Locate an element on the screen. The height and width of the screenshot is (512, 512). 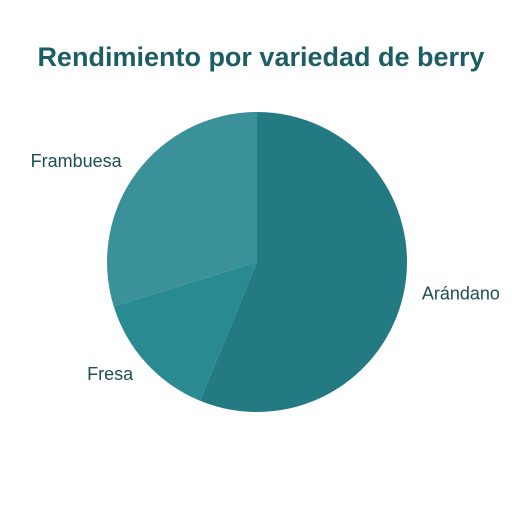
slice-label-3: Frambuesa is located at coordinates (77, 161).